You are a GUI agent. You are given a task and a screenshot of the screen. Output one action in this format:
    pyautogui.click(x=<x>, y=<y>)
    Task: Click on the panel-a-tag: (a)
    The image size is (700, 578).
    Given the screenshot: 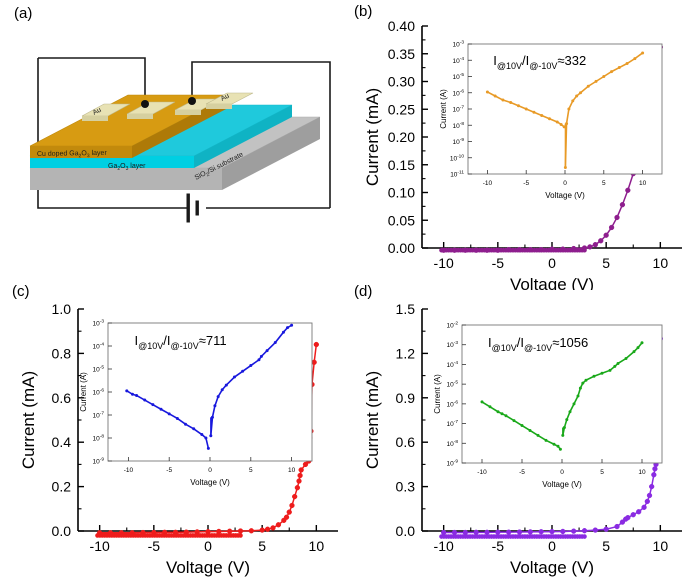 What is the action you would take?
    pyautogui.click(x=23, y=13)
    